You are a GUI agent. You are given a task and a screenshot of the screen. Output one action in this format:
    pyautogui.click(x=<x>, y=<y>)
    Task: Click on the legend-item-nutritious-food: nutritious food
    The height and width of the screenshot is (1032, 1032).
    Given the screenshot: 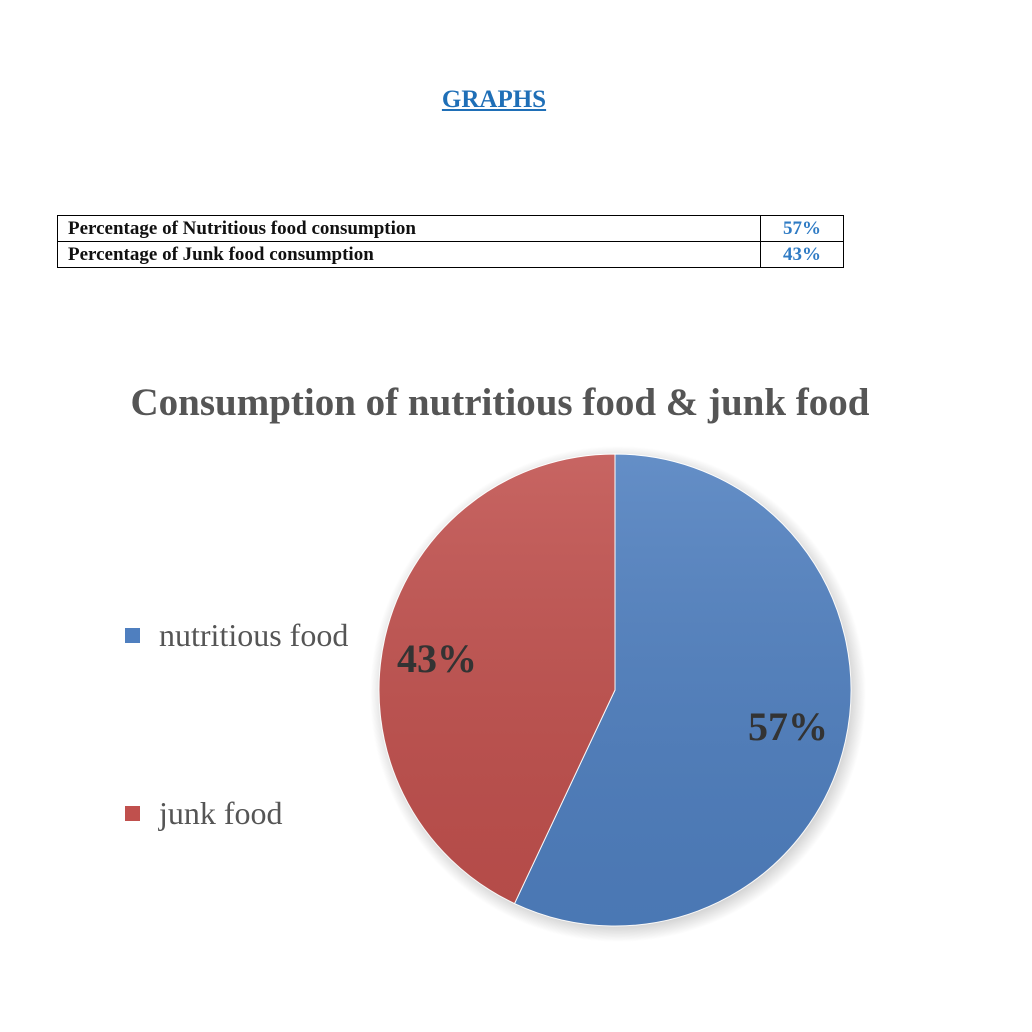 What is the action you would take?
    pyautogui.click(x=236, y=635)
    